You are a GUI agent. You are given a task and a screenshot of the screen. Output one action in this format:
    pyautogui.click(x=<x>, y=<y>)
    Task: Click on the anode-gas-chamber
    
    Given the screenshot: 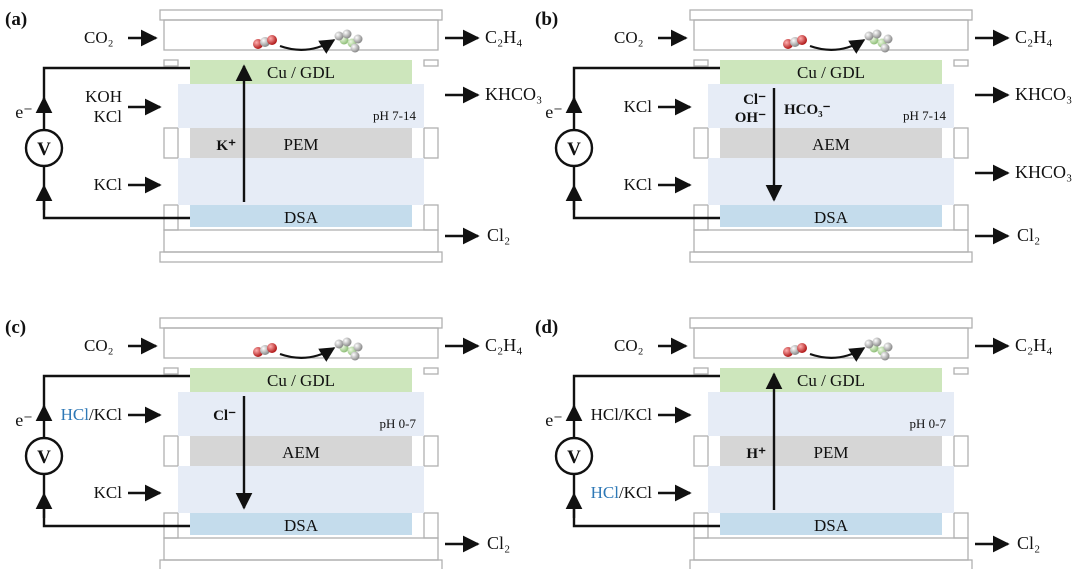 What is the action you would take?
    pyautogui.click(x=301, y=241)
    